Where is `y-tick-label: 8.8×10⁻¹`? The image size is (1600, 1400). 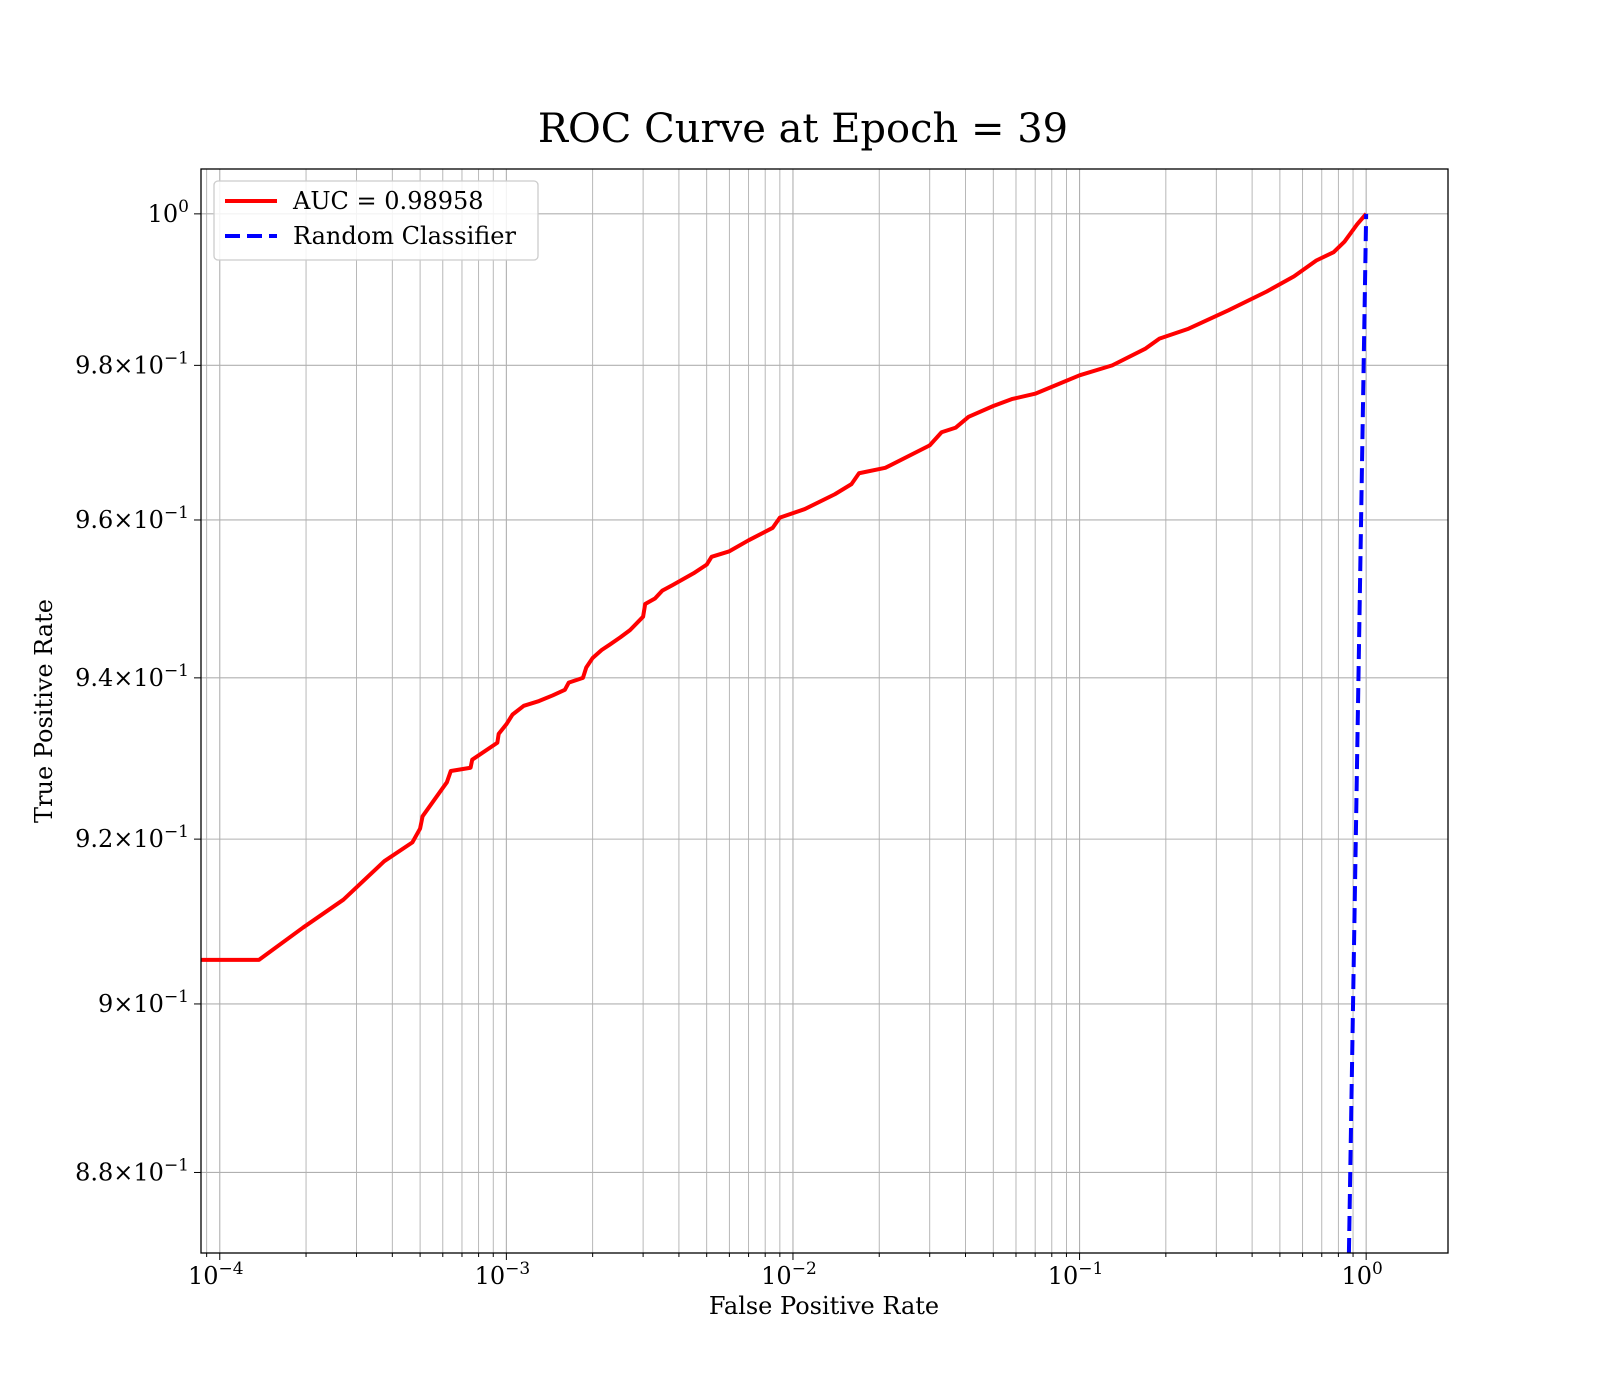 y-tick-label: 8.8×10⁻¹ is located at coordinates (132, 1170).